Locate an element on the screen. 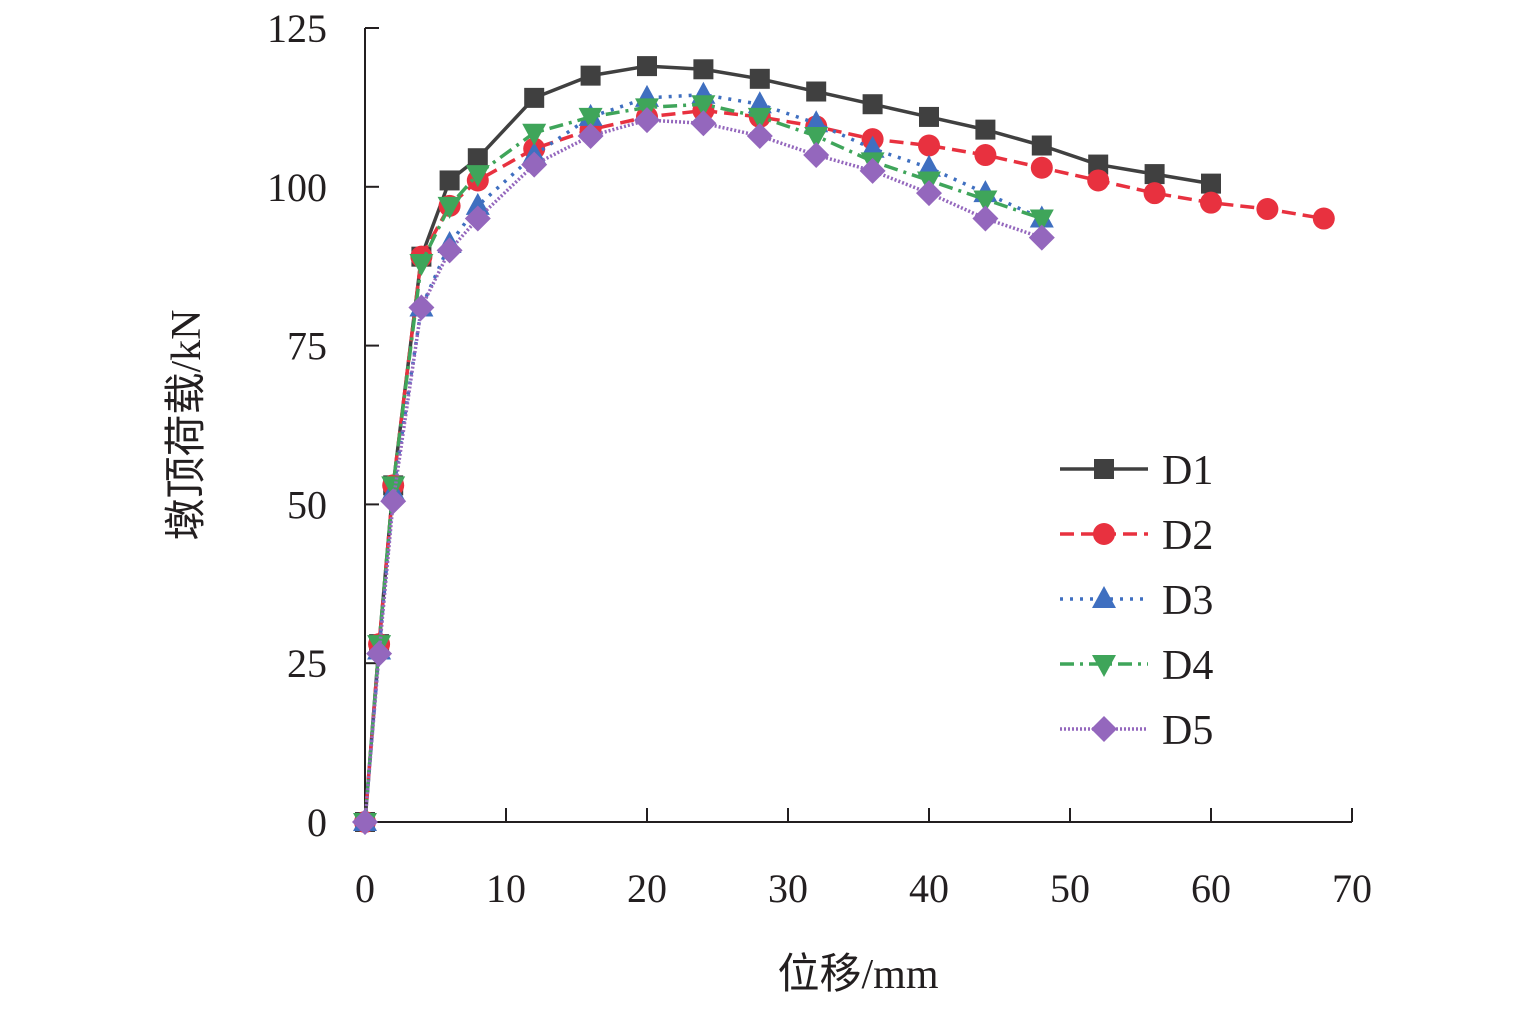 The image size is (1535, 1012). x-tick-label: 30 is located at coordinates (788, 888).